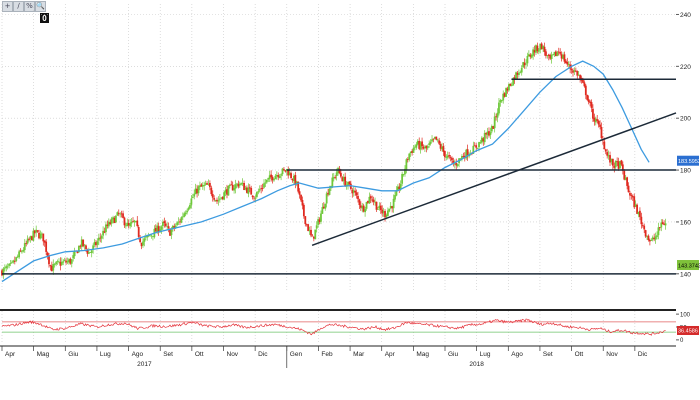 This screenshot has height=400, width=700. I want to click on price-tag-label: 143.3742, so click(689, 266).